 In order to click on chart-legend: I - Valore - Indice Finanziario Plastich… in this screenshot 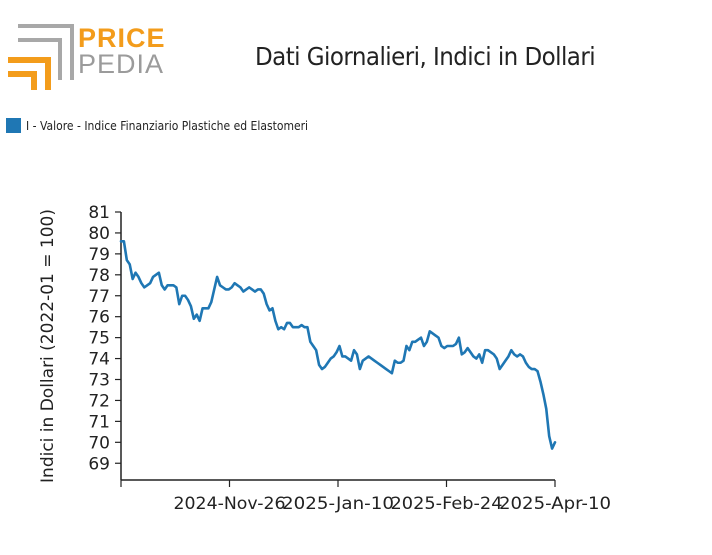, I will do `click(172, 125)`.